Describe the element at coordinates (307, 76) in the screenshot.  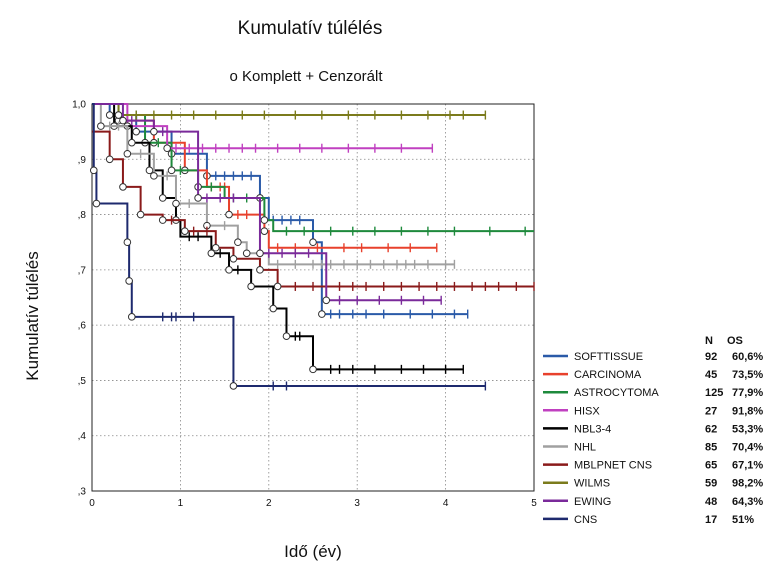
I see `chart-subtitle: o Komplett + Cenzorált` at that location.